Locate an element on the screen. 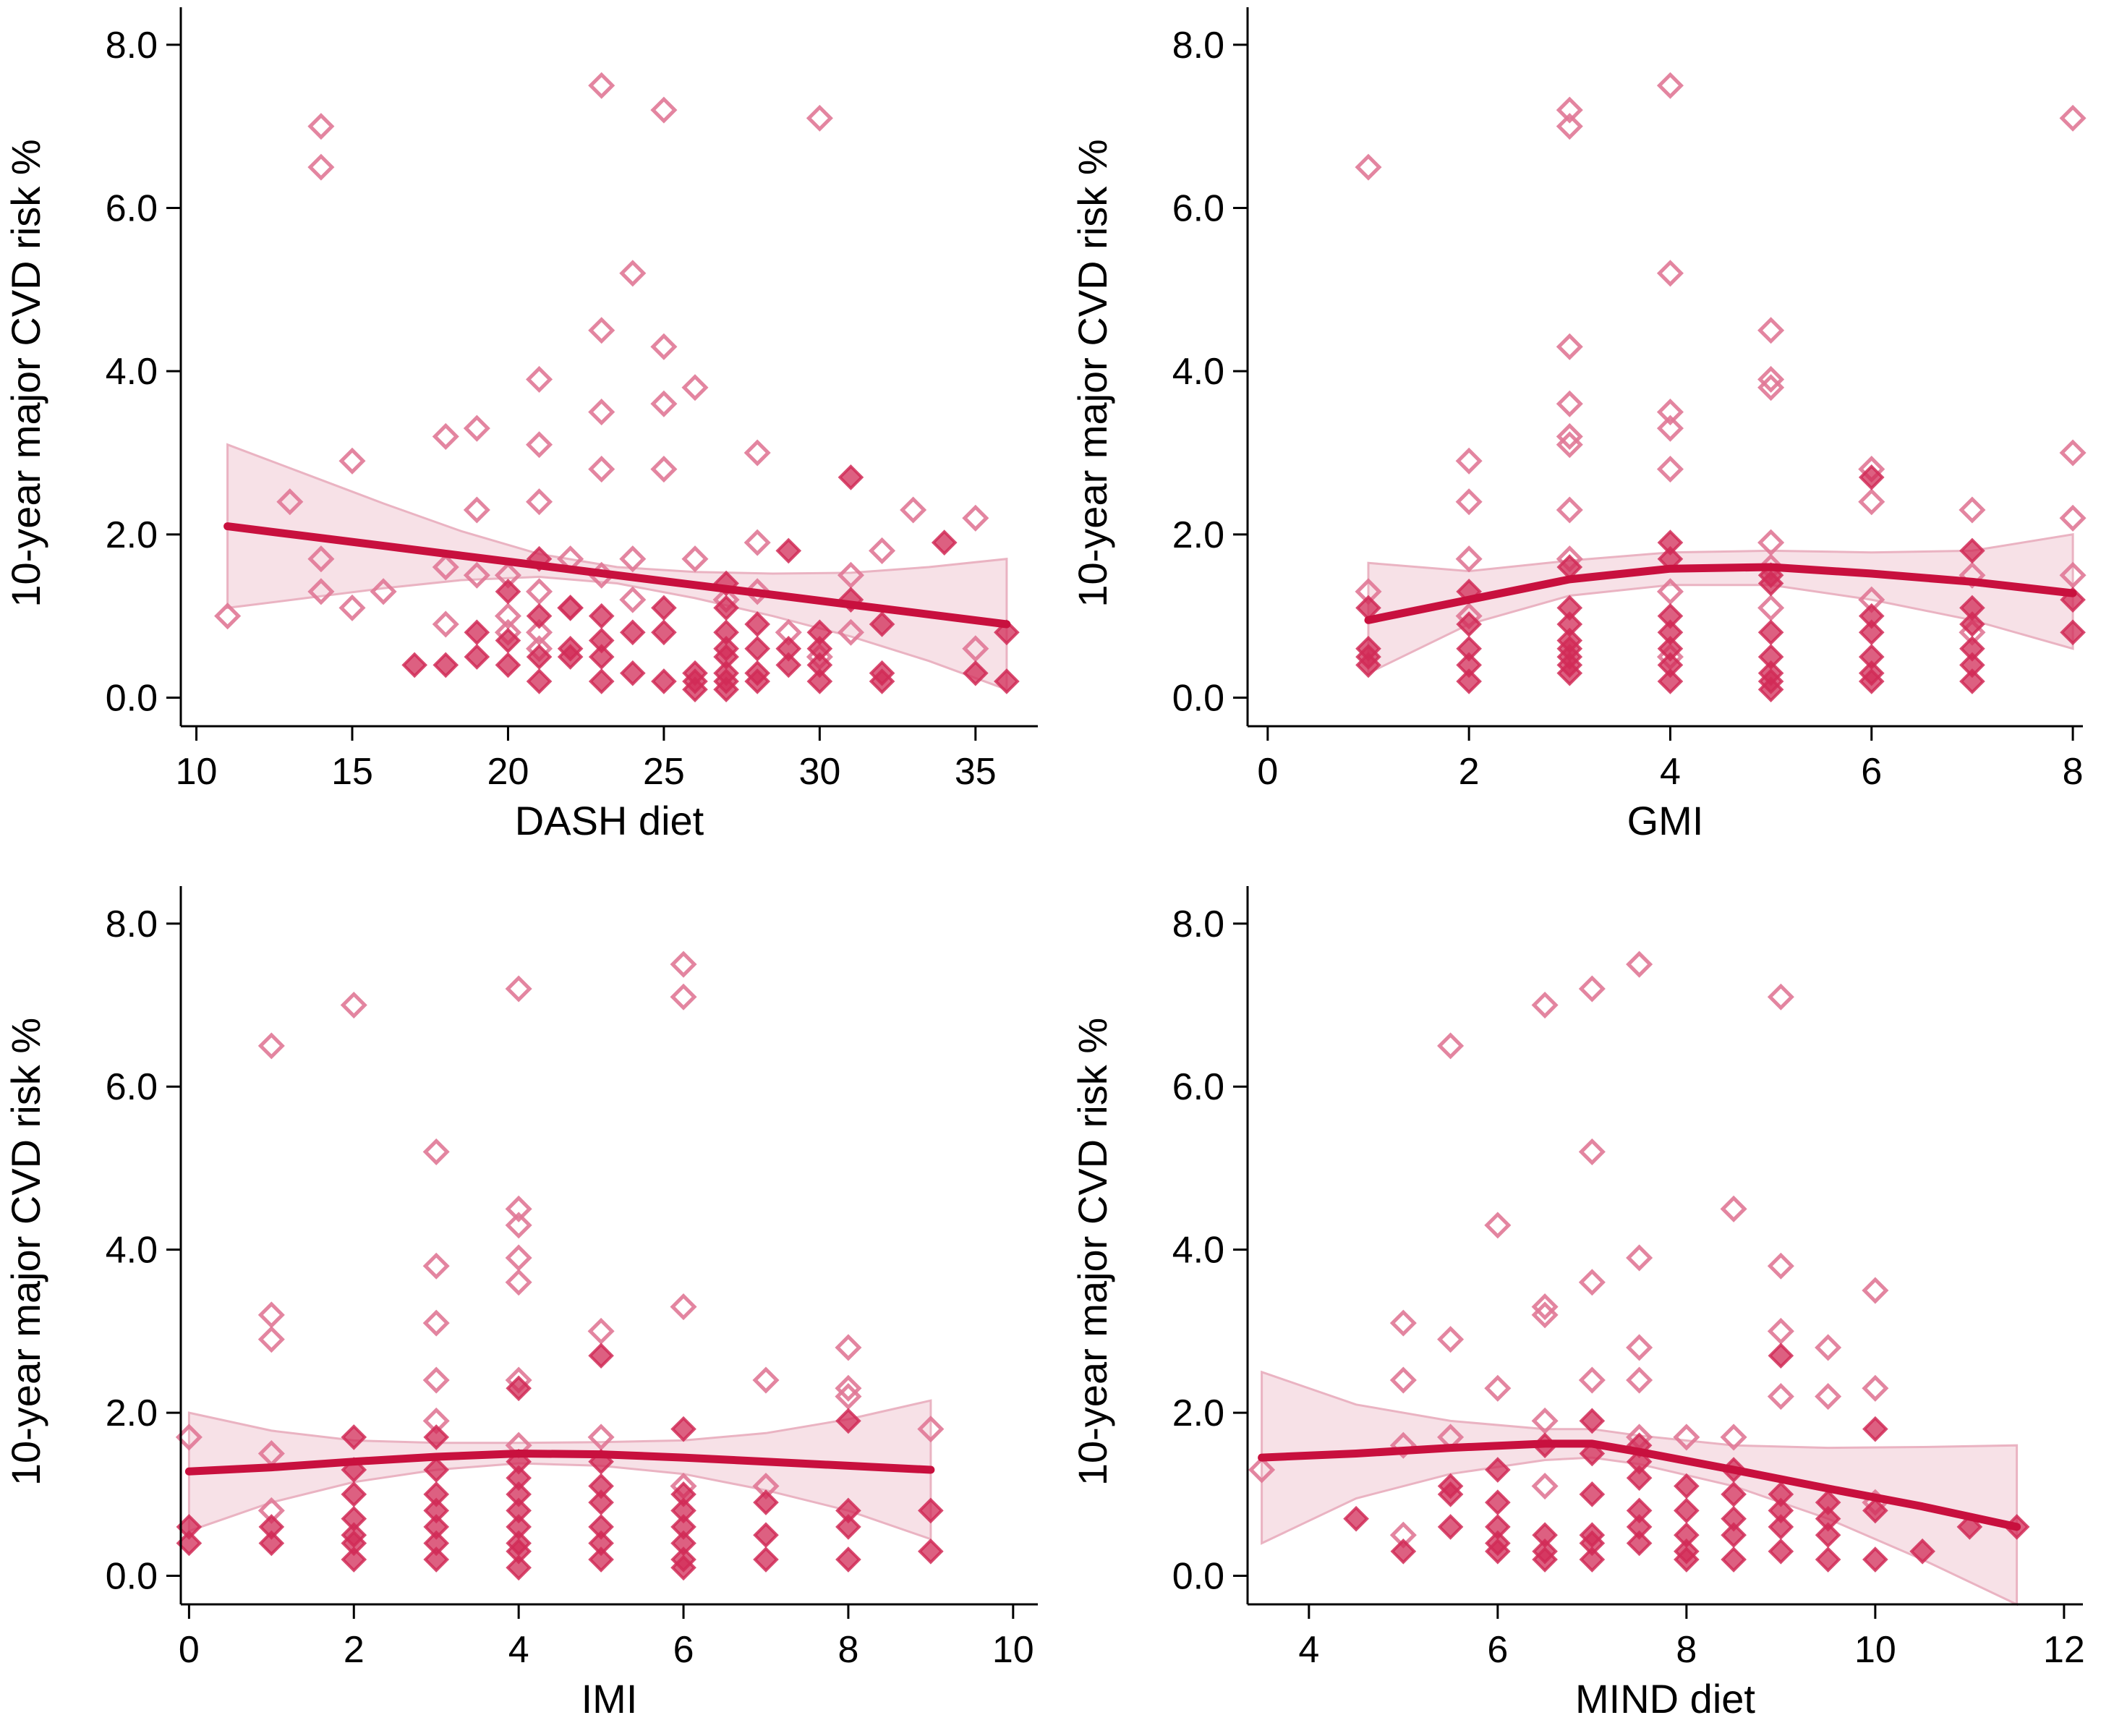 This screenshot has height=1736, width=2114. x-tick-label: 30 is located at coordinates (819, 772).